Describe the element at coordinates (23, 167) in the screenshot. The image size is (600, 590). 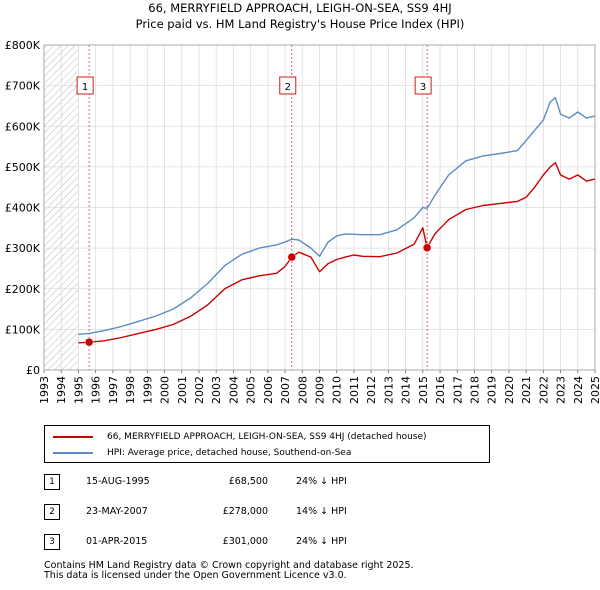
I see `y-tick-label: £500K` at that location.